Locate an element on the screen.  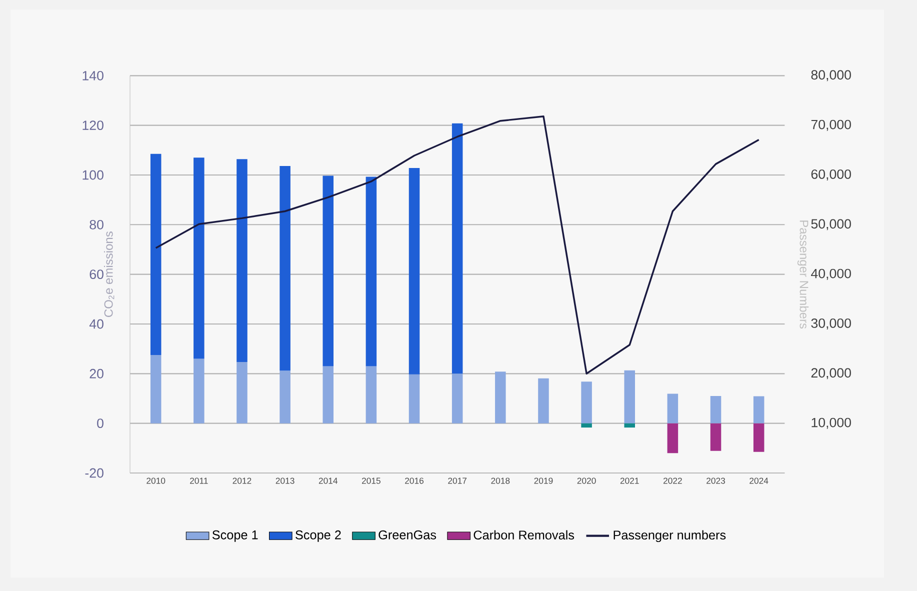
legend-label: Scope 2 is located at coordinates (318, 536).